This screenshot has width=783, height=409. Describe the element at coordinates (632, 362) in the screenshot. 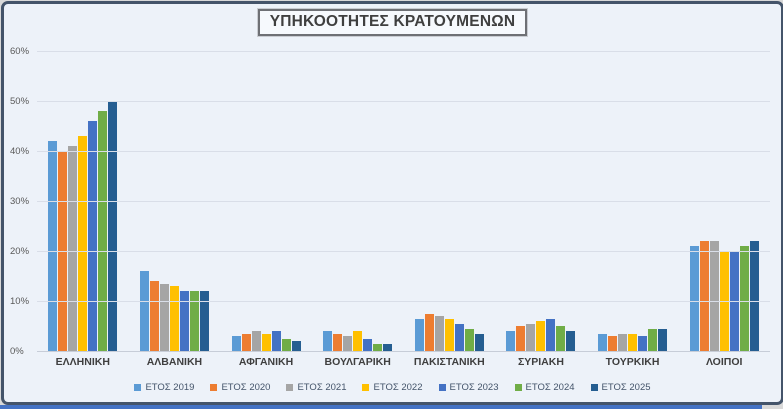

I see `category-label-7: ΤΟΥΡΚΙΚΗ` at that location.